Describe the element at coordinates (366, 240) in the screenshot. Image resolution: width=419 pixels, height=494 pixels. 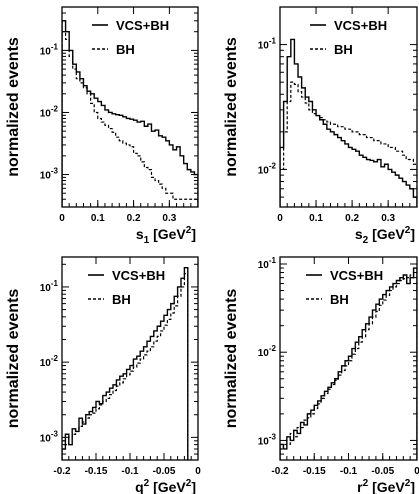
I see `x-axis-subscript: 2` at that location.